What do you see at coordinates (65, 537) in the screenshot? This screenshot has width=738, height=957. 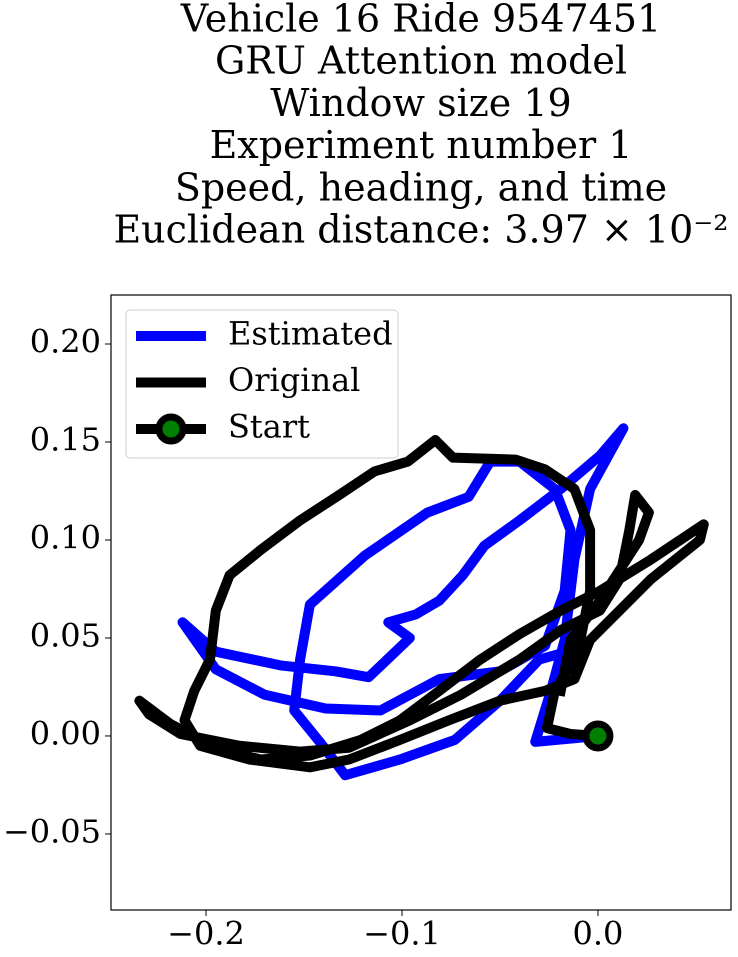 I see `y-tick-label: 0.10` at bounding box center [65, 537].